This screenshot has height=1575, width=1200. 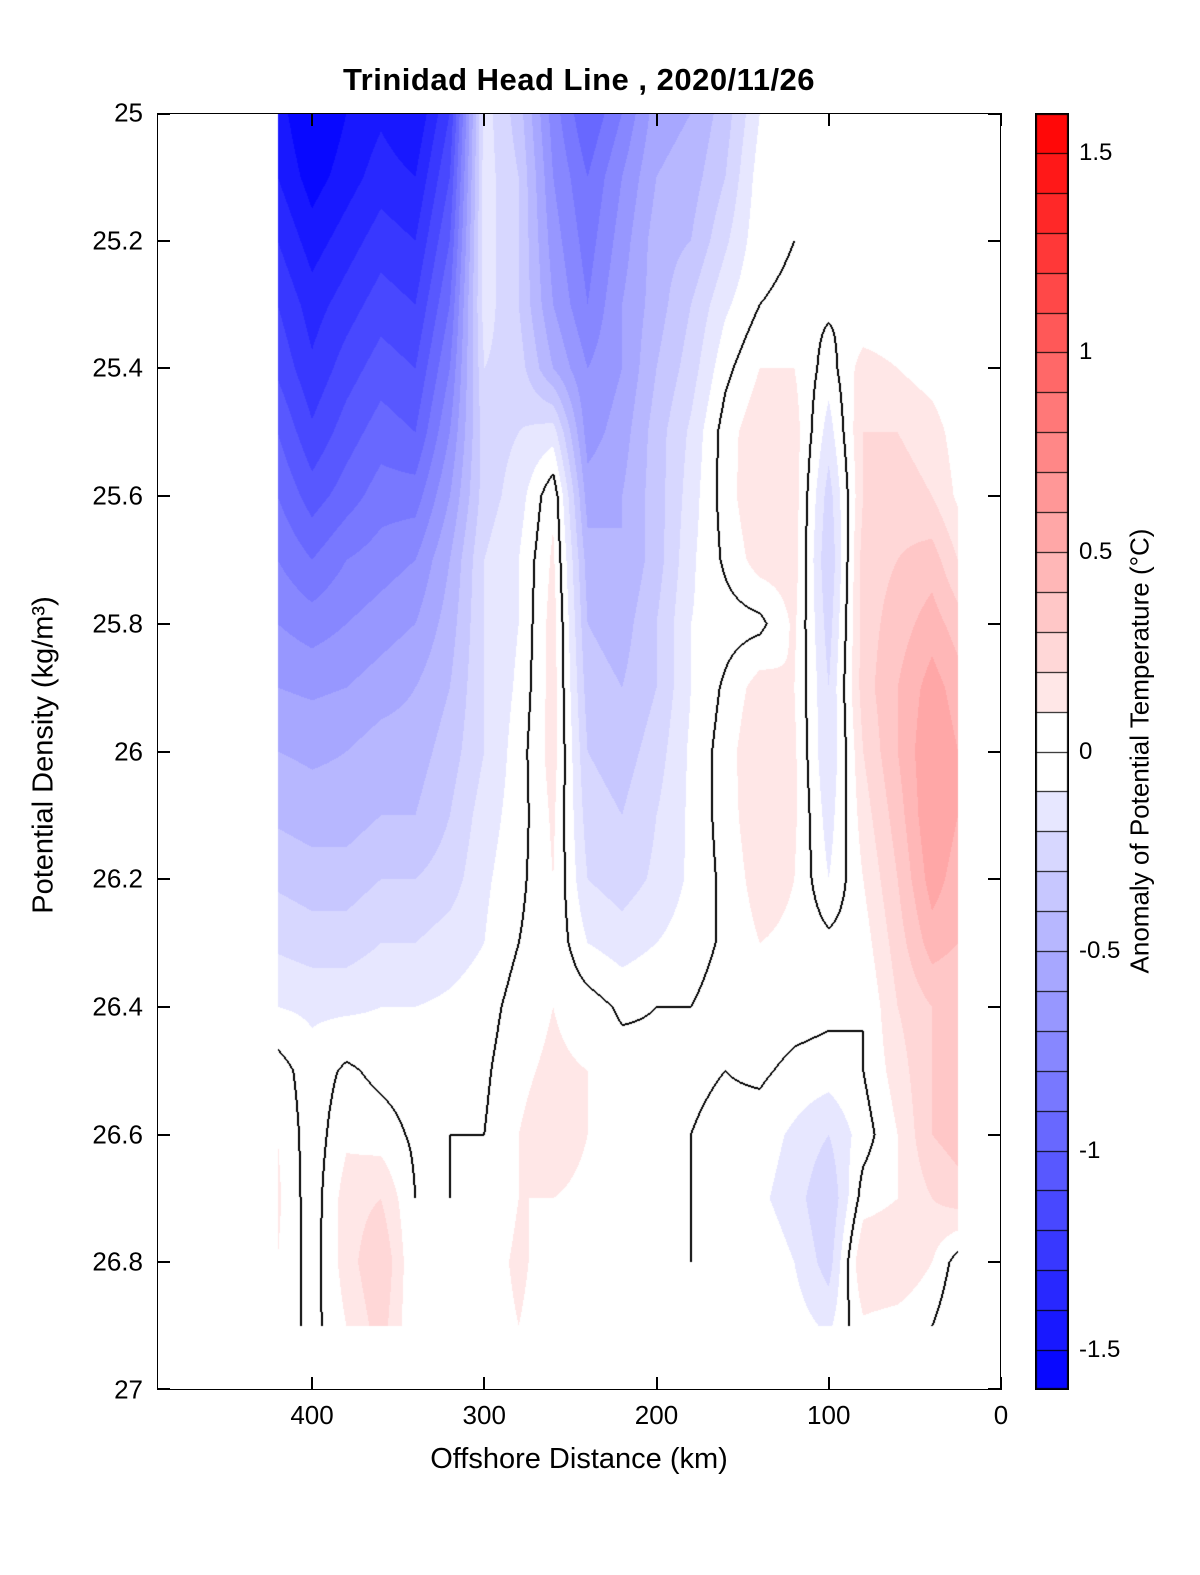 I want to click on colorbar-tick-label: -1, so click(x=1090, y=1150).